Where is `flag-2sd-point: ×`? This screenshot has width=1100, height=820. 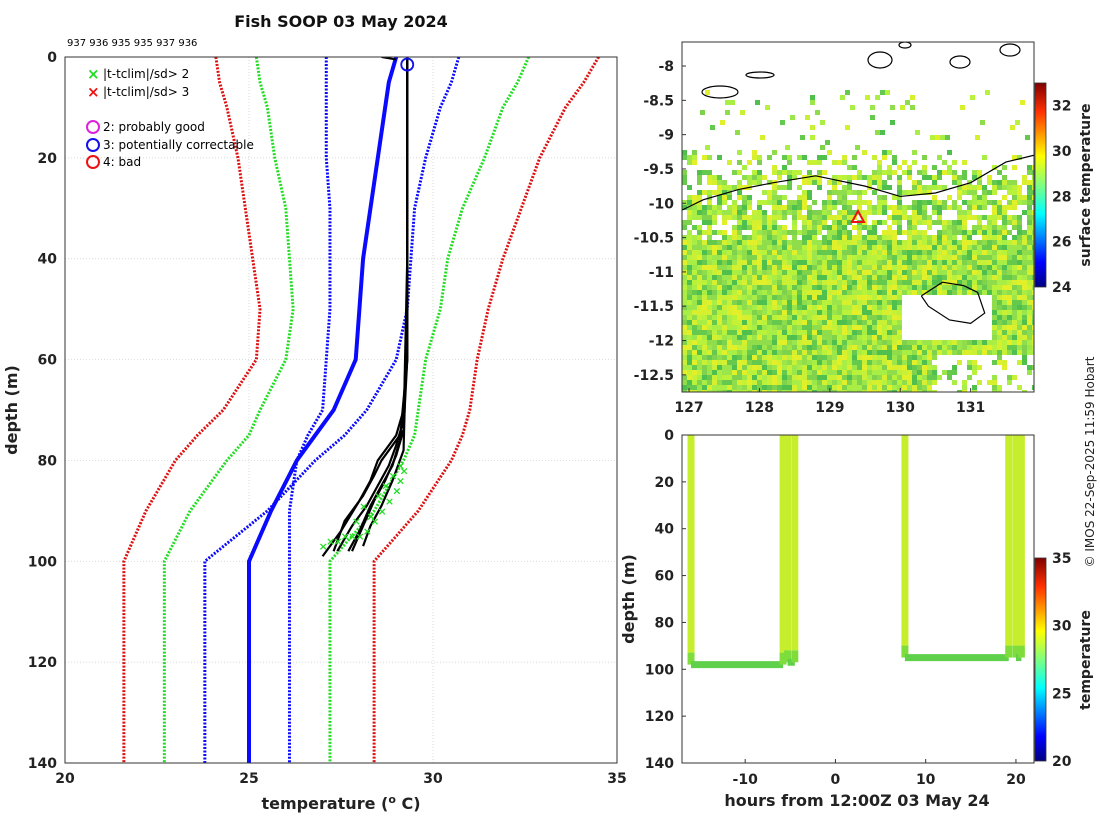
flag-2sd-point: × is located at coordinates (400, 465).